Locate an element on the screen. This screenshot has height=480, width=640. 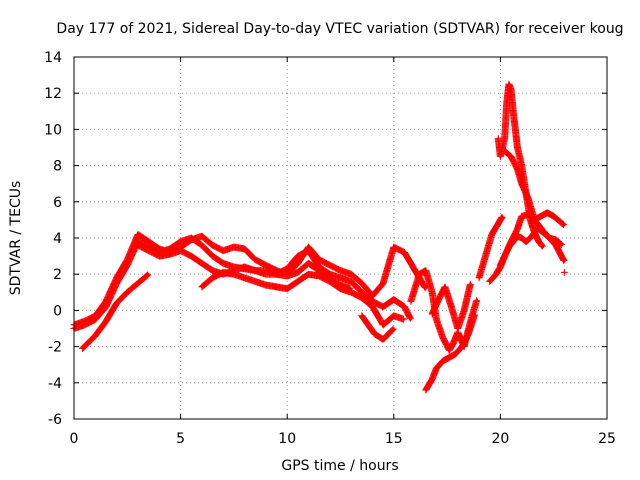
y-tick-label: -2 is located at coordinates (55, 348).